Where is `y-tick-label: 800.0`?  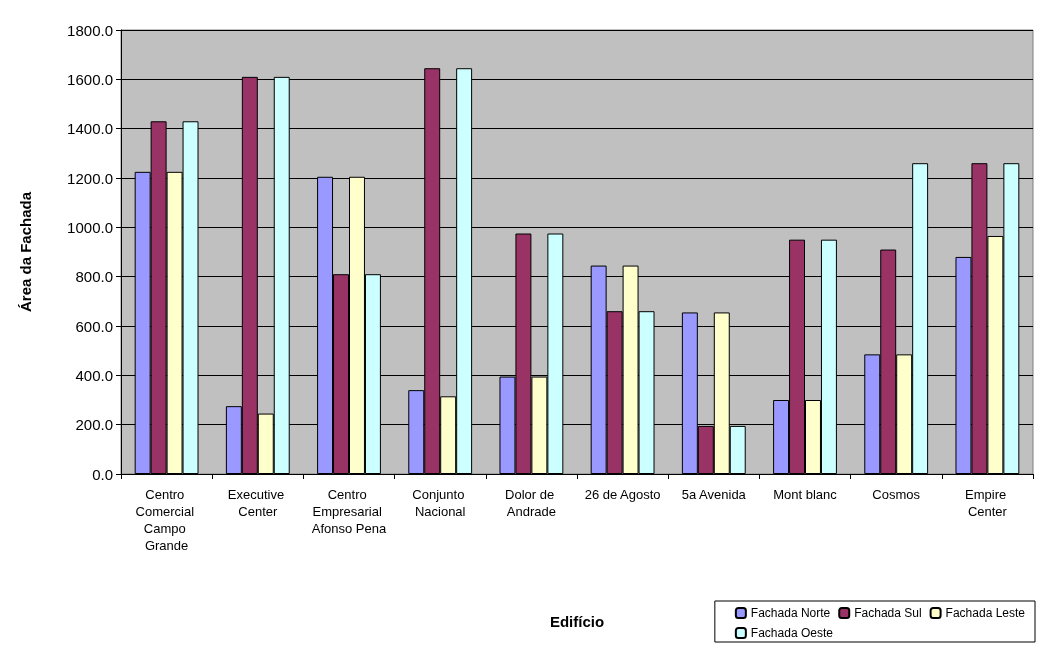 y-tick-label: 800.0 is located at coordinates (94, 277).